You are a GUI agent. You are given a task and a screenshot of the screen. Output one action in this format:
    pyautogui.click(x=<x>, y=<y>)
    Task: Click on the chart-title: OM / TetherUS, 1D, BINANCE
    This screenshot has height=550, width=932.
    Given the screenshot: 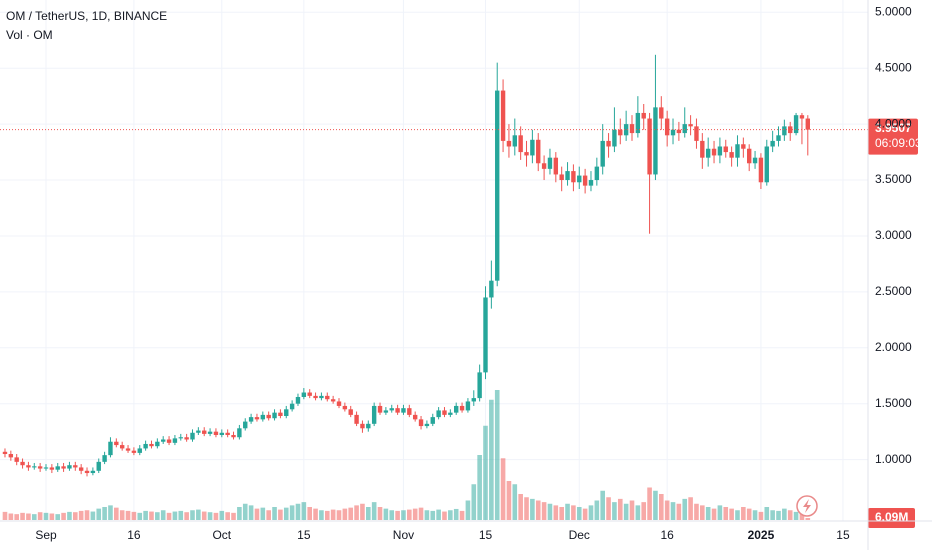 What is the action you would take?
    pyautogui.click(x=86, y=16)
    